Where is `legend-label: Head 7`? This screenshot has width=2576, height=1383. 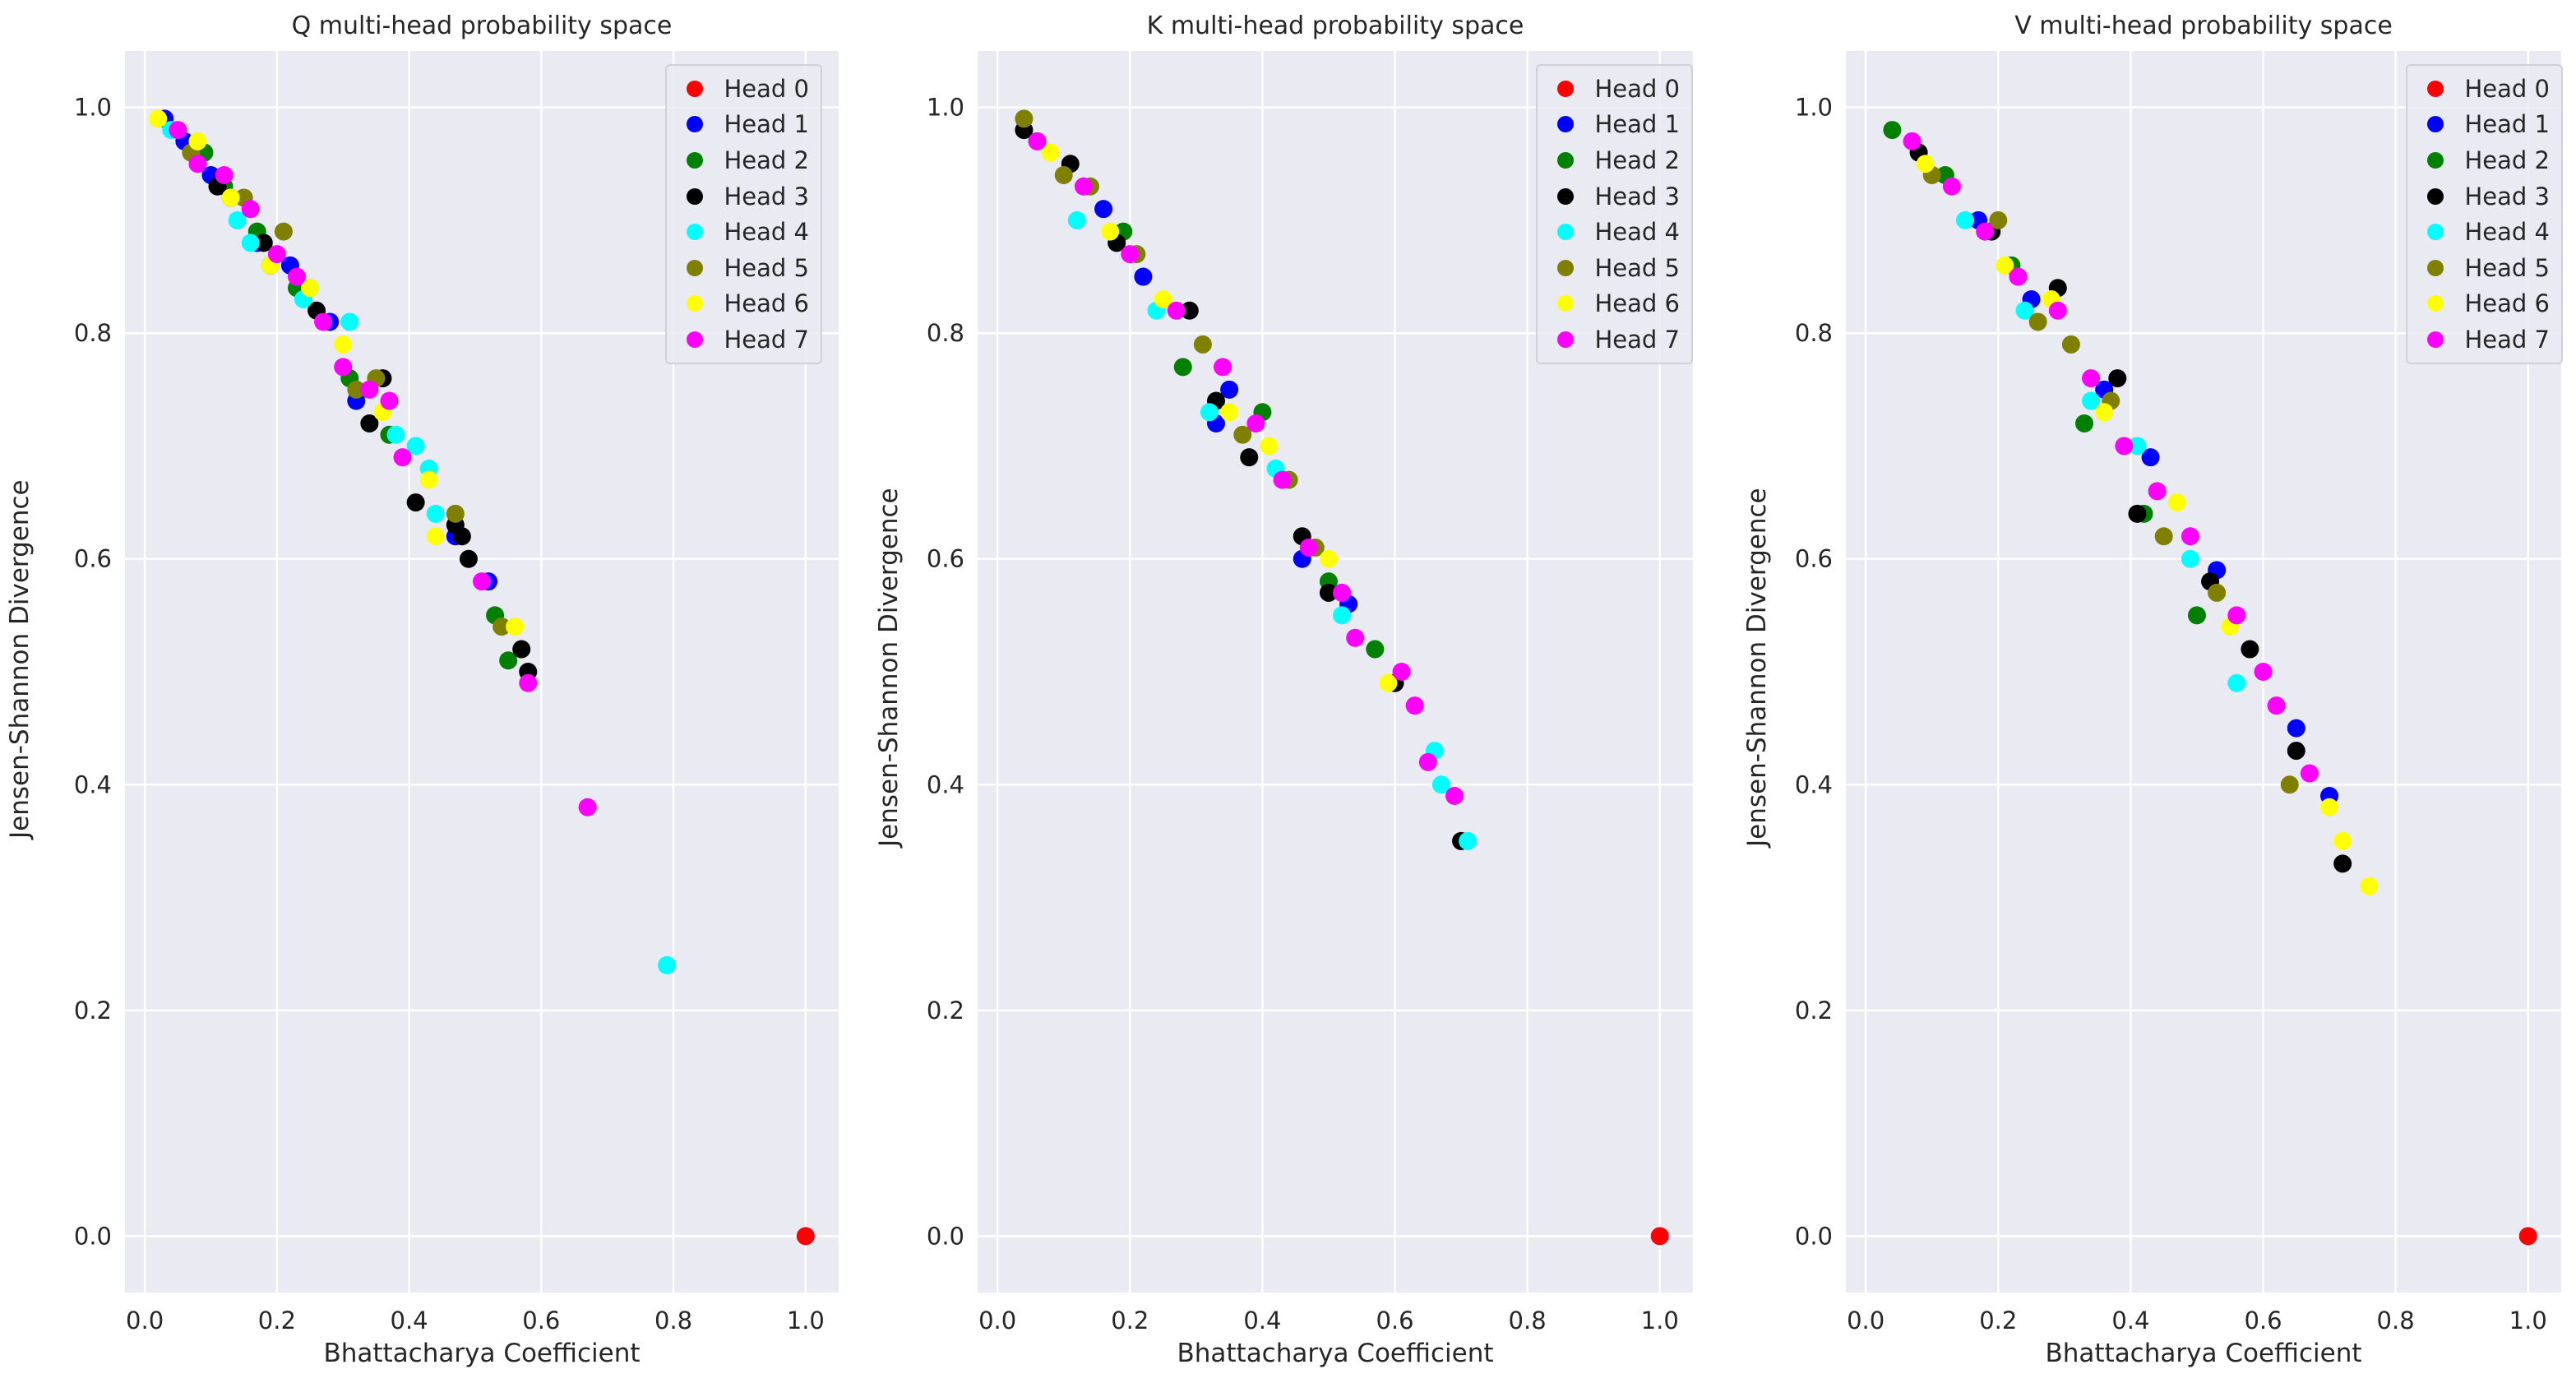 legend-label: Head 7 is located at coordinates (2507, 340).